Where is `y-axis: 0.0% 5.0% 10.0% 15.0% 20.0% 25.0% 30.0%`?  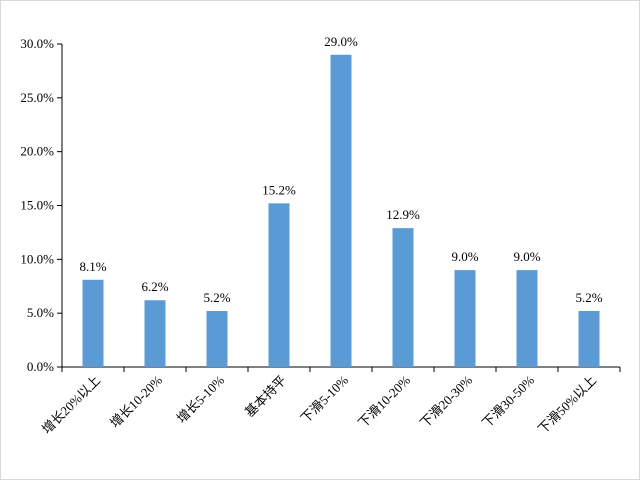 y-axis: 0.0% 5.0% 10.0% 15.0% 20.0% 25.0% 30.0% is located at coordinates (41, 205).